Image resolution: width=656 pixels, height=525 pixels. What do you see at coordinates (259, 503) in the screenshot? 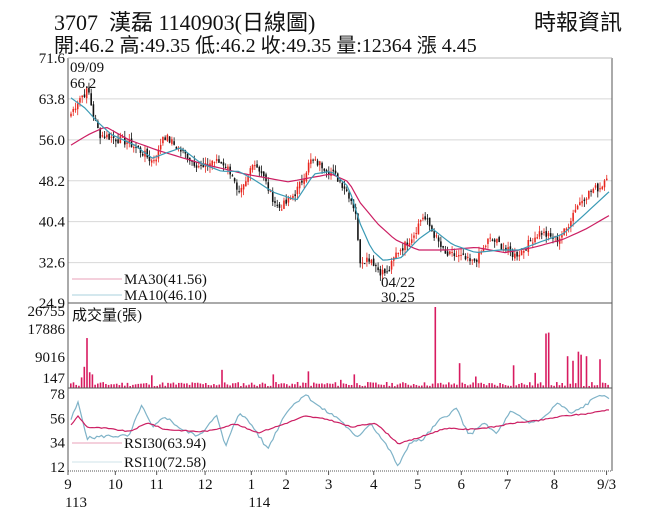
I see `year-label: 114` at bounding box center [259, 503].